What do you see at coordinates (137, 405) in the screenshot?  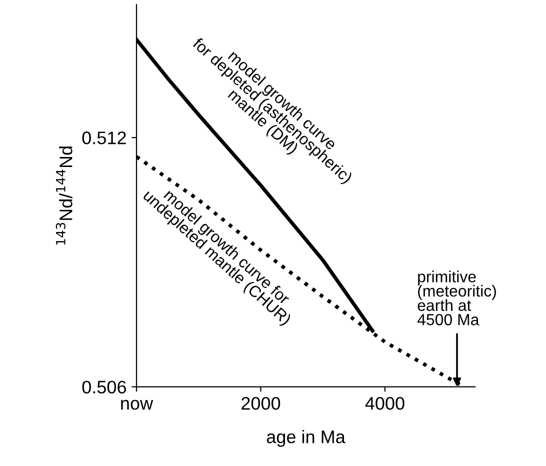 I see `x-tick-label: now` at bounding box center [137, 405].